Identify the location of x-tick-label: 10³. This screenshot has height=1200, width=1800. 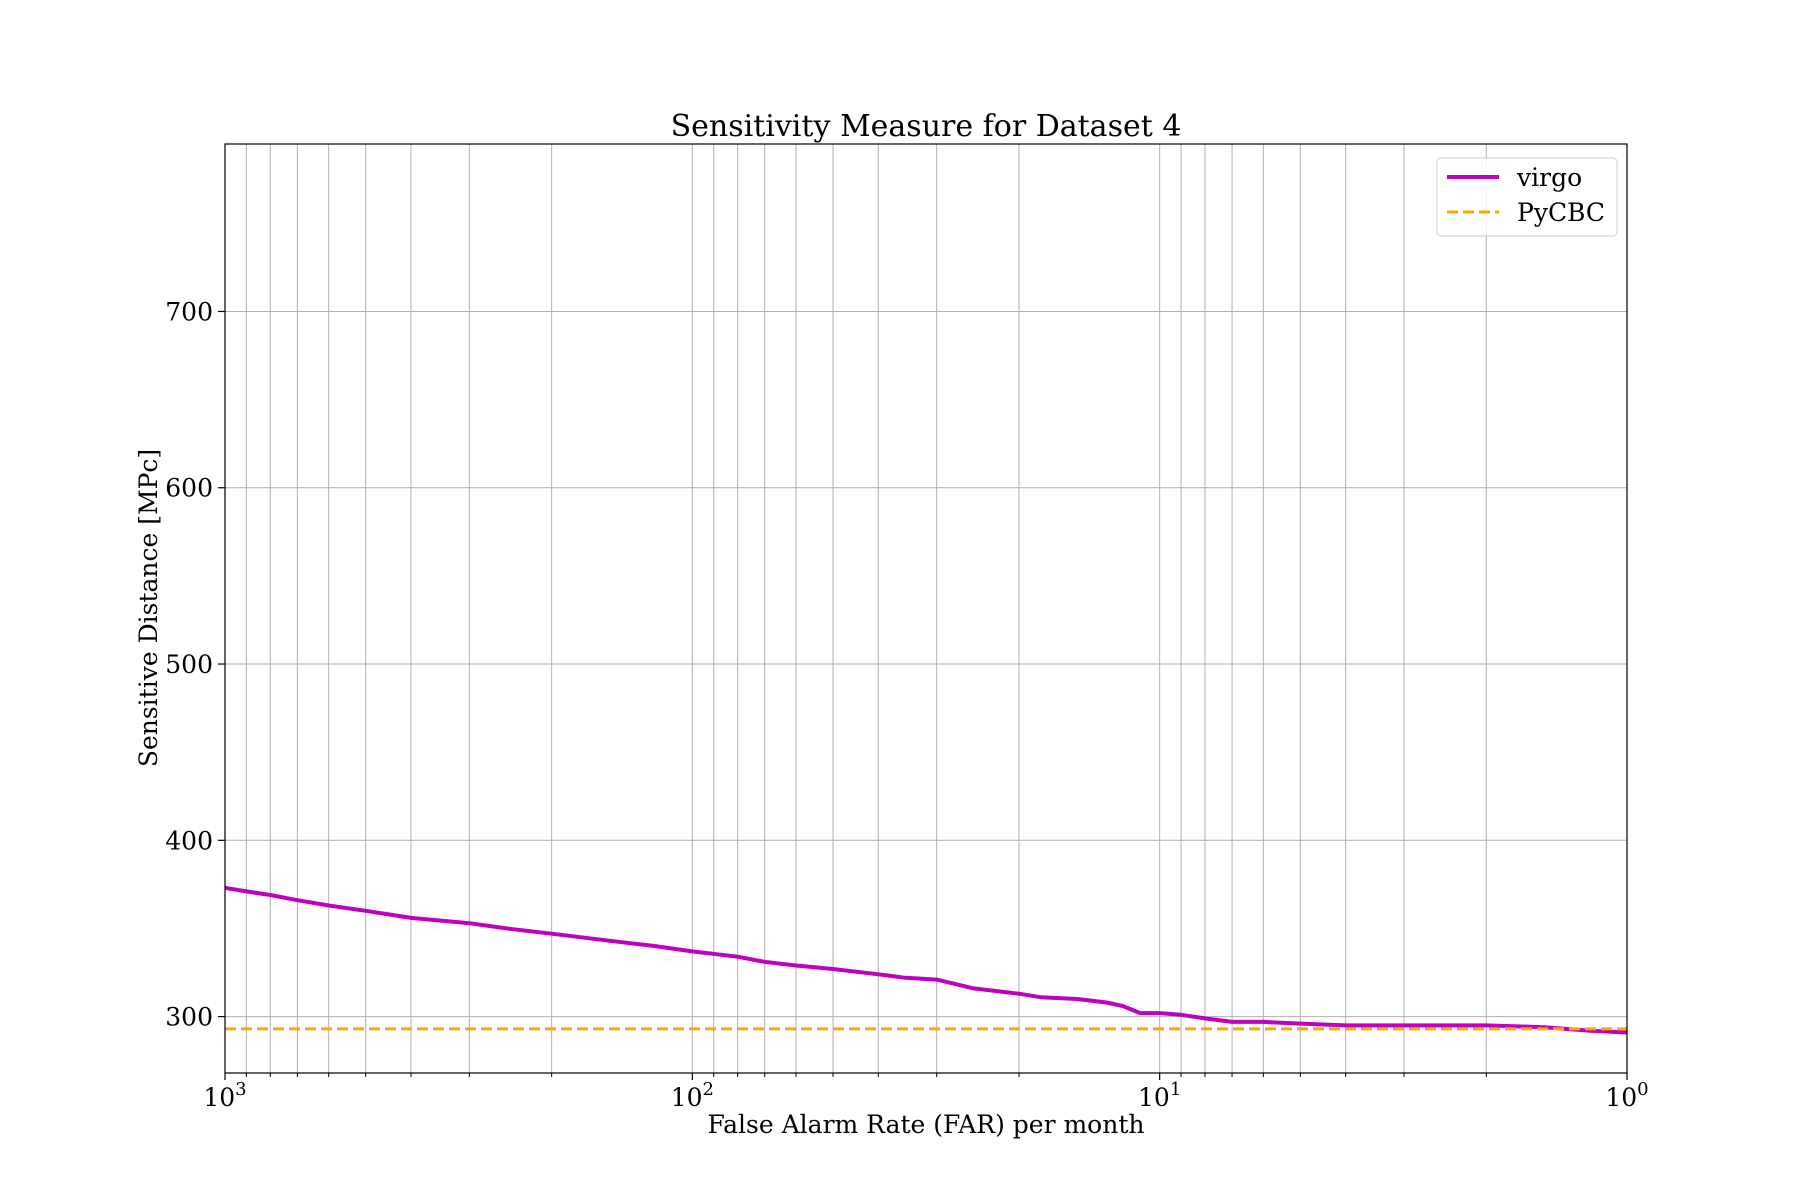
(224, 1095).